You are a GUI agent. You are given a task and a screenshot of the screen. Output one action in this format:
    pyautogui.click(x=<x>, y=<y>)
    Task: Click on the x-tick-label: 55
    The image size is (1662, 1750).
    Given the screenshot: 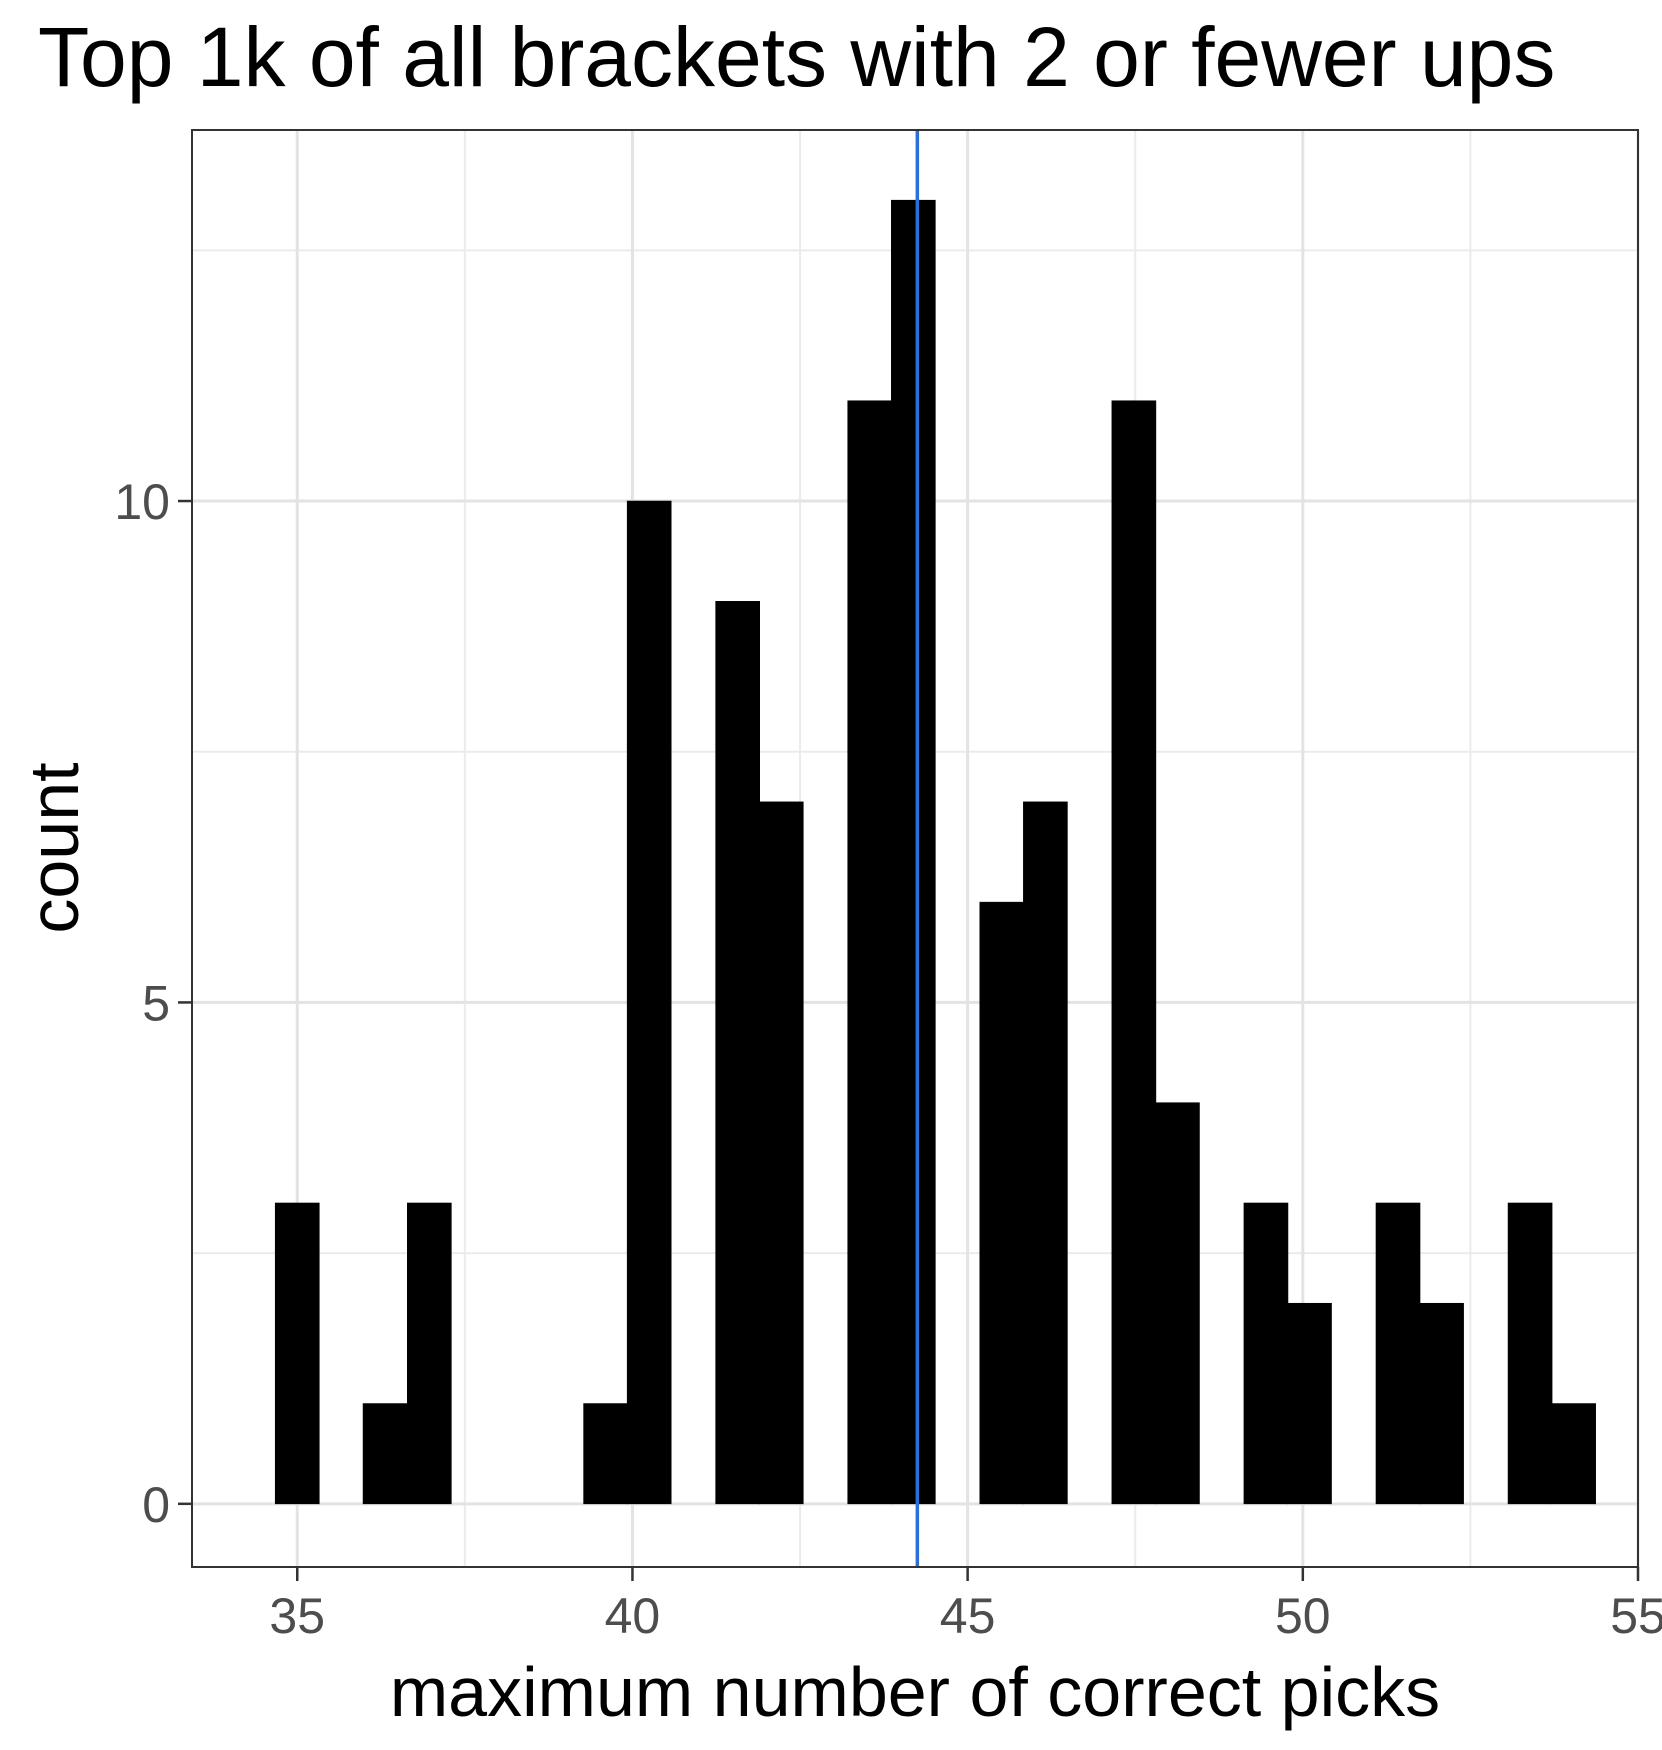 What is the action you would take?
    pyautogui.click(x=1636, y=1616)
    